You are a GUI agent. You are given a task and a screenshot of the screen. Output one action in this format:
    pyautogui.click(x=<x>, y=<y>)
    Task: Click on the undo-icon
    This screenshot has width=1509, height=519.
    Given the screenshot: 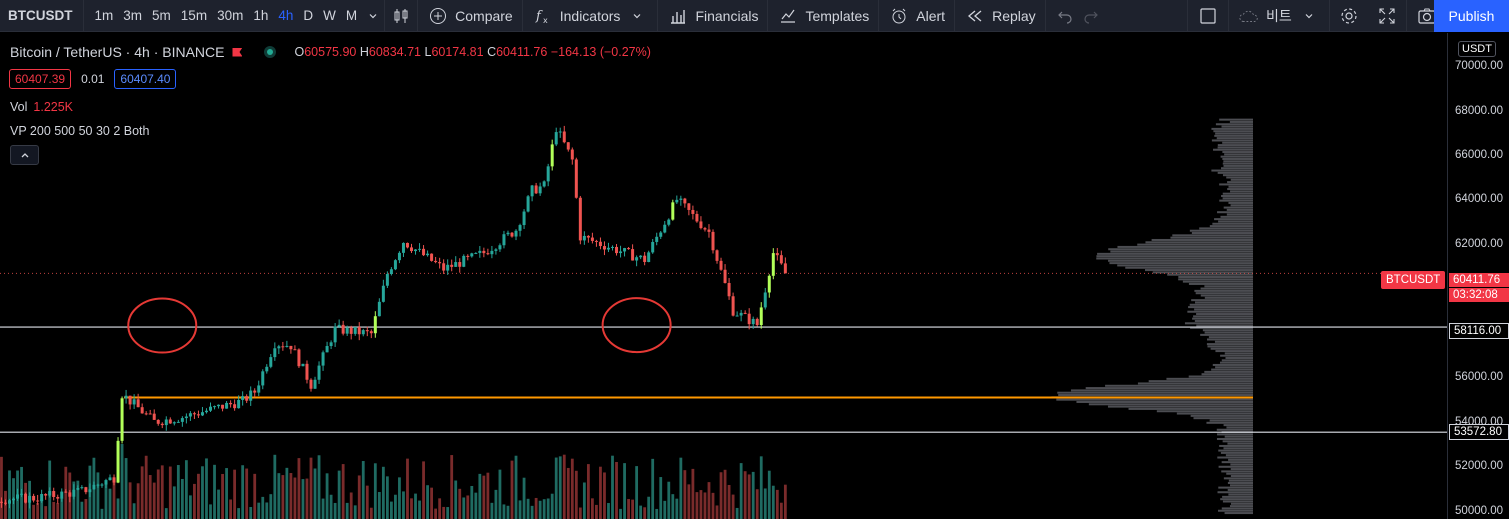 What is the action you would take?
    pyautogui.click(x=1065, y=16)
    